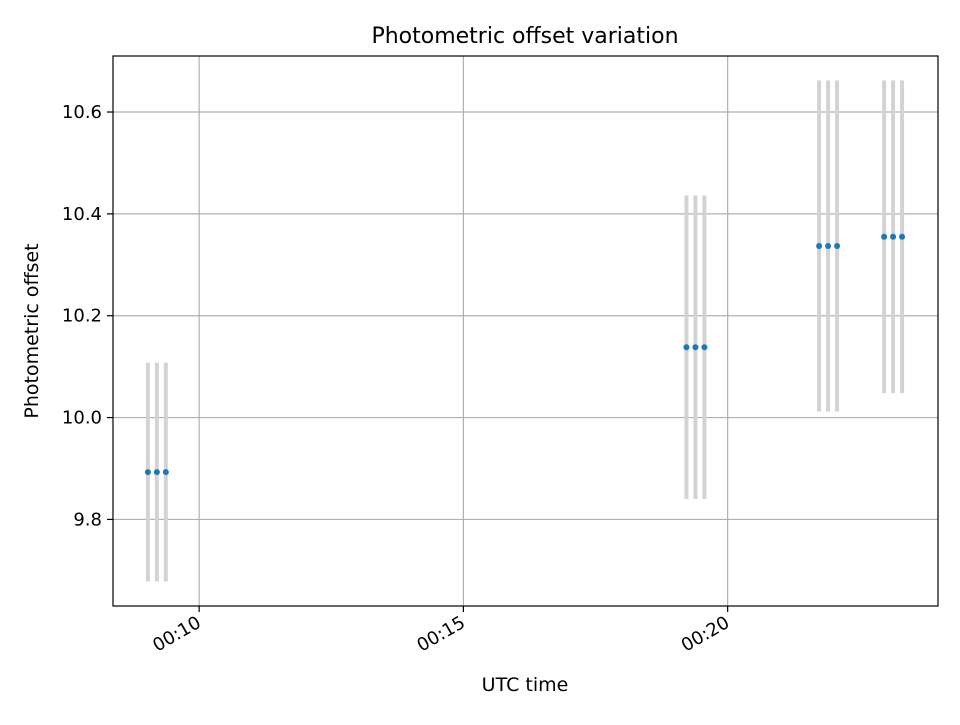  I want to click on x-tick-label: 00:20, so click(705, 634).